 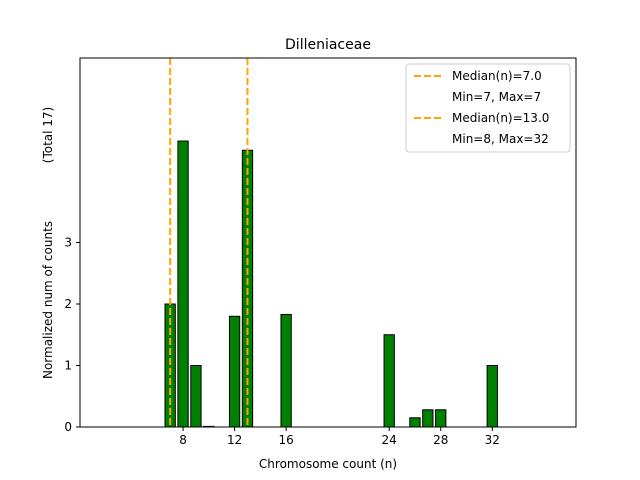 What do you see at coordinates (183, 440) in the screenshot?
I see `x-tick-label: 8` at bounding box center [183, 440].